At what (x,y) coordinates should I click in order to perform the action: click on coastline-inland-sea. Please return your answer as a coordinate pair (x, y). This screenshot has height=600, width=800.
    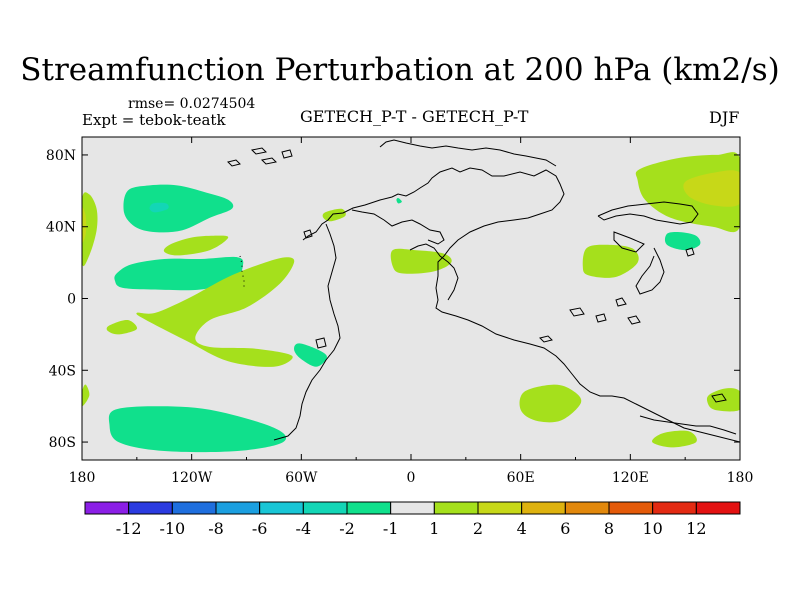
    Looking at the image, I should click on (629, 242).